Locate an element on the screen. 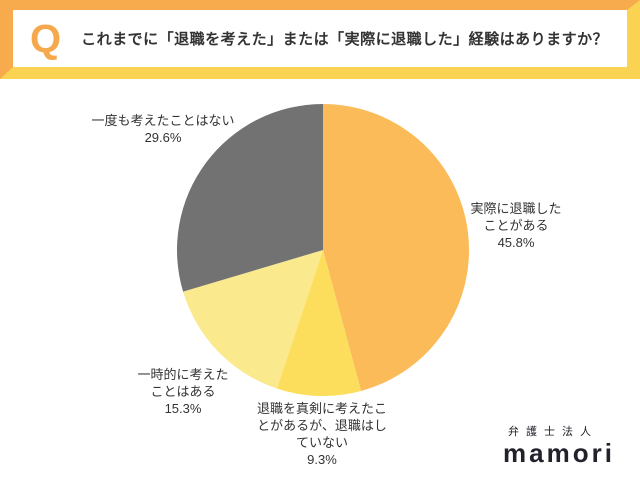 The image size is (640, 480). pie-label-temporarily-considered: 一時的に考えた ことはある 15.3% is located at coordinates (183, 391).